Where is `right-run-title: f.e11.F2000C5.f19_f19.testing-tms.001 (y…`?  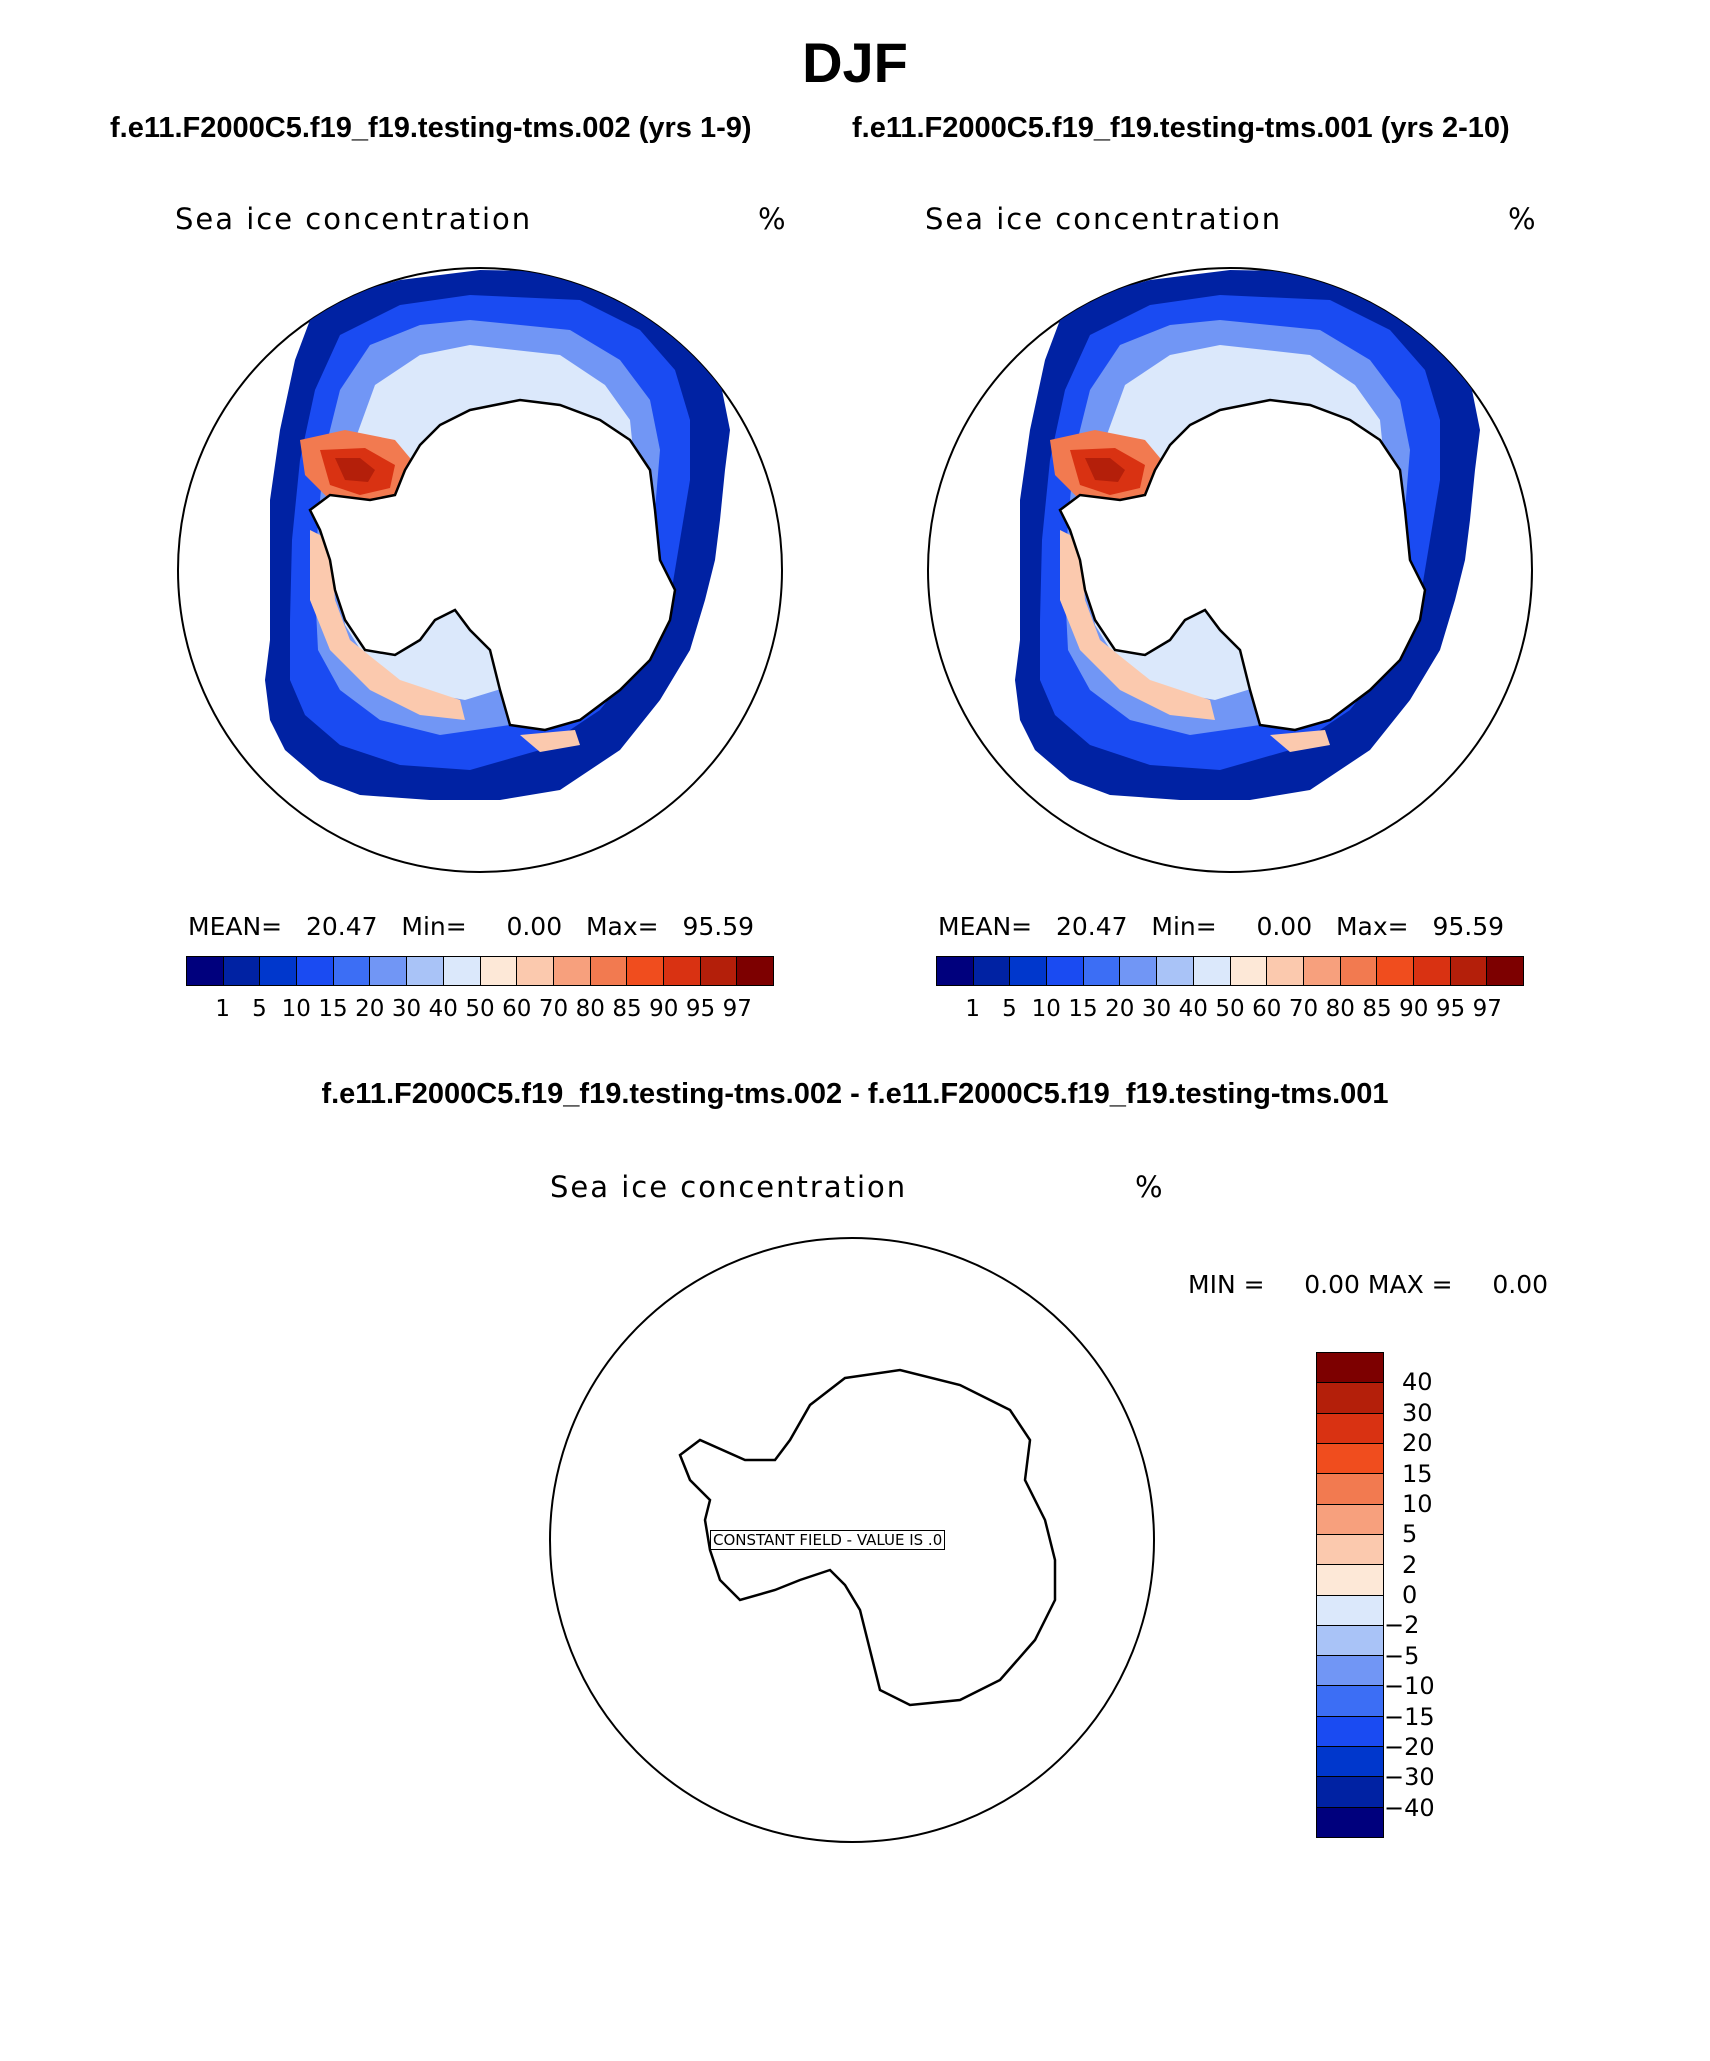
right-run-title: f.e11.F2000C5.f19_f19.testing-tms.001 (y… is located at coordinates (1181, 128).